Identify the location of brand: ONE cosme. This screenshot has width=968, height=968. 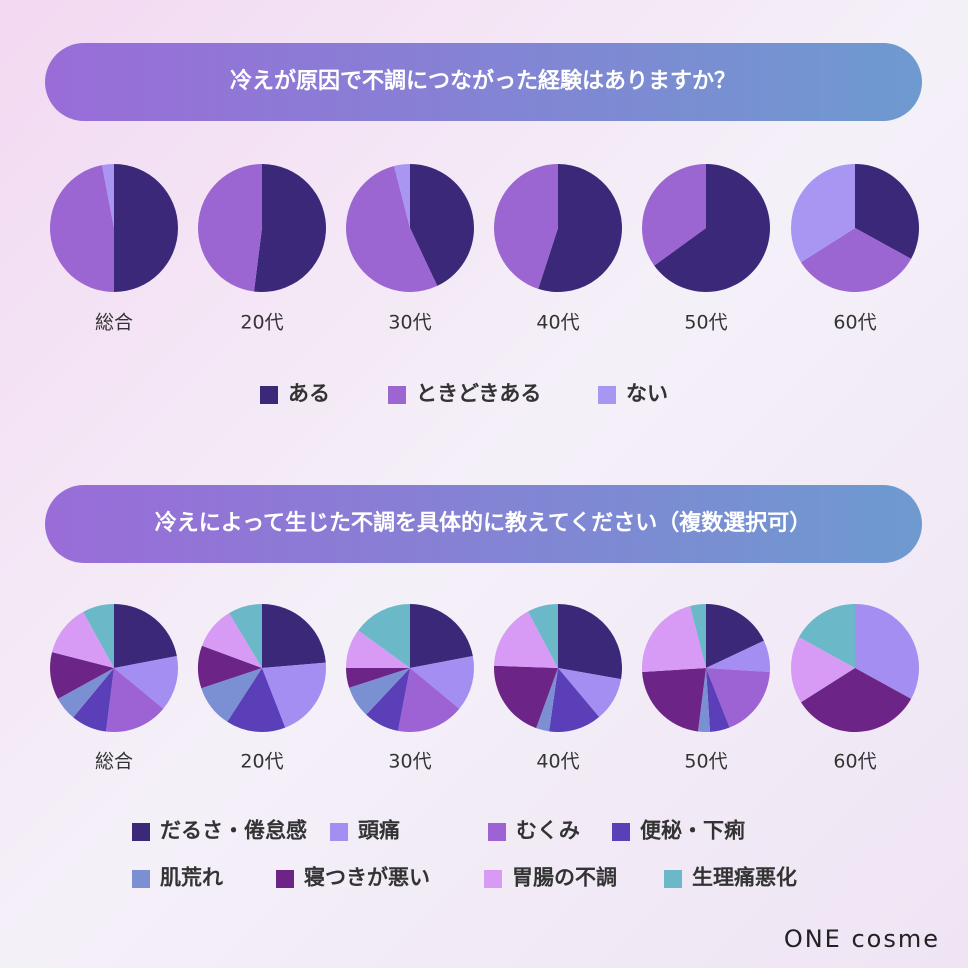
(862, 939).